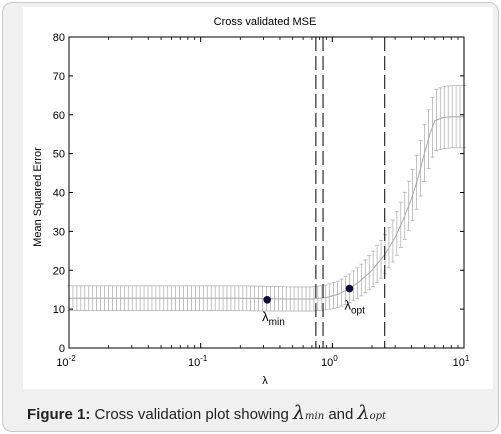 This screenshot has width=501, height=434. Describe the element at coordinates (59, 77) in the screenshot. I see `y-tick-label: 70` at that location.